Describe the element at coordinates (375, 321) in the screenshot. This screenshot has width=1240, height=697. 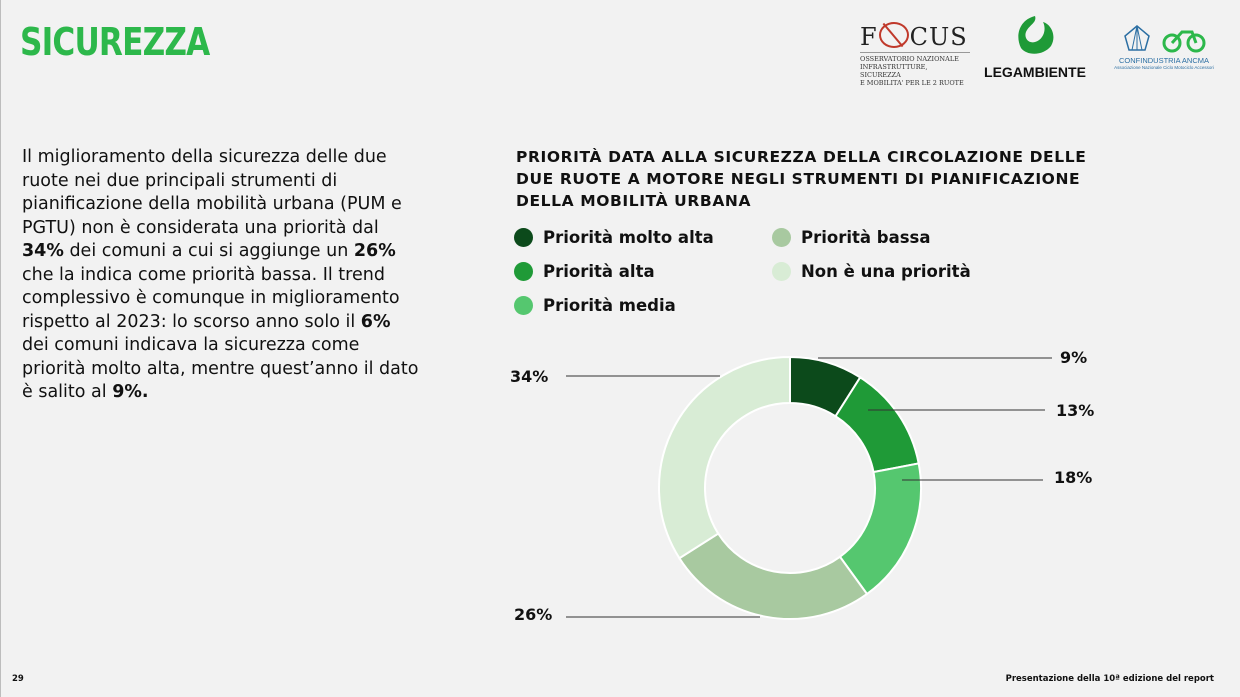
I see `highlight-value: 6%` at that location.